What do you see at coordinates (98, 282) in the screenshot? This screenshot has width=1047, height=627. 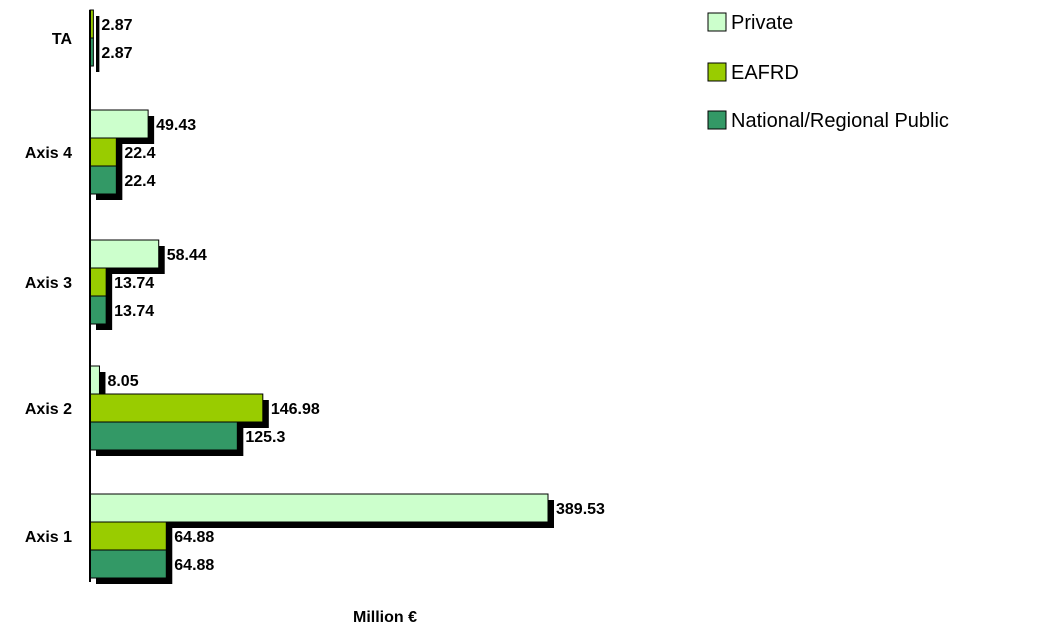 I see `bar-axis-3-eafrd` at bounding box center [98, 282].